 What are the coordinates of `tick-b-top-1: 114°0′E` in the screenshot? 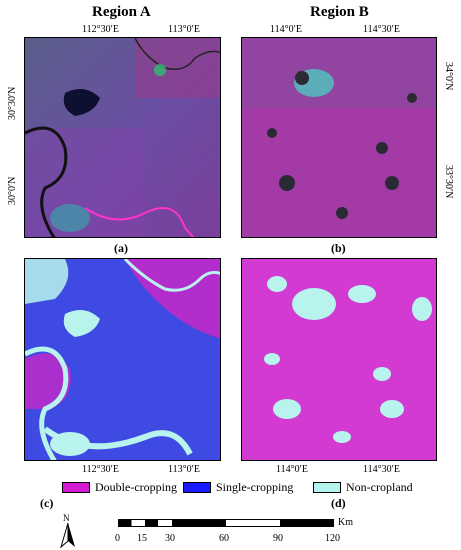 It's located at (286, 29).